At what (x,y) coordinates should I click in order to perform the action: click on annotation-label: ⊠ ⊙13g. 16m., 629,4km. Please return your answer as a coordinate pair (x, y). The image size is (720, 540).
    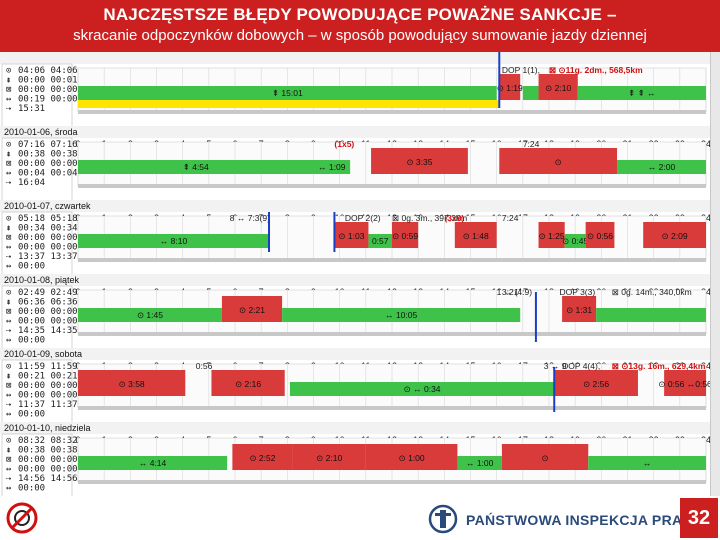
    Looking at the image, I should click on (659, 366).